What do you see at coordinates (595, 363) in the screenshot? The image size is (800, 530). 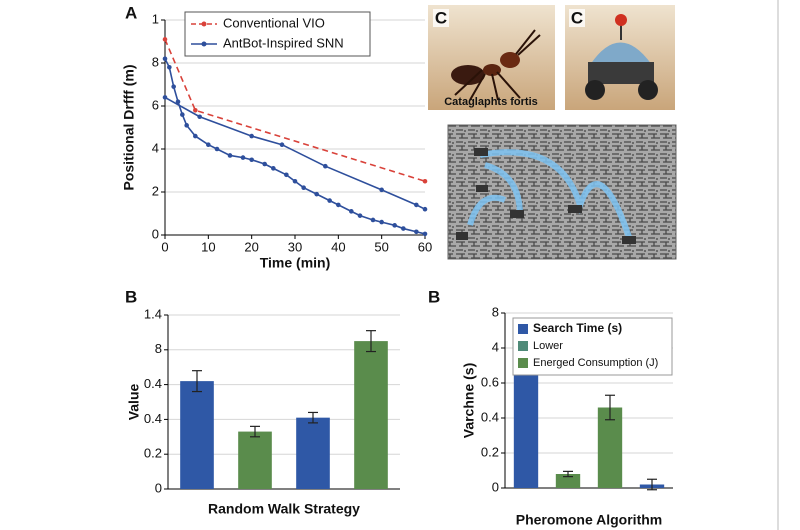 I see `legend-label: Energed Consumption (J)` at bounding box center [595, 363].